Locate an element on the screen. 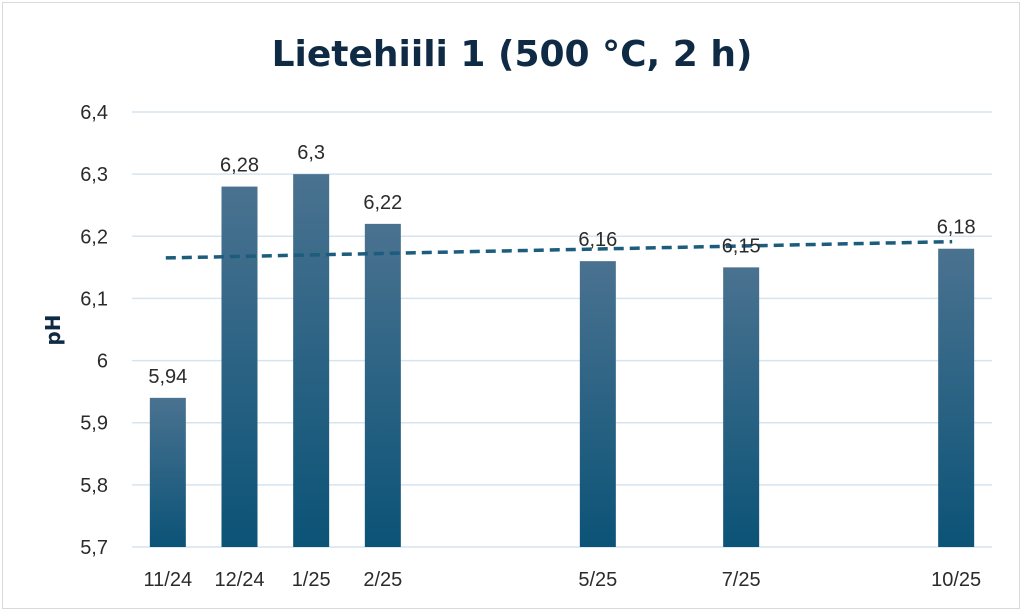 The height and width of the screenshot is (613, 1024). x-tick-label: 1/25 is located at coordinates (311, 580).